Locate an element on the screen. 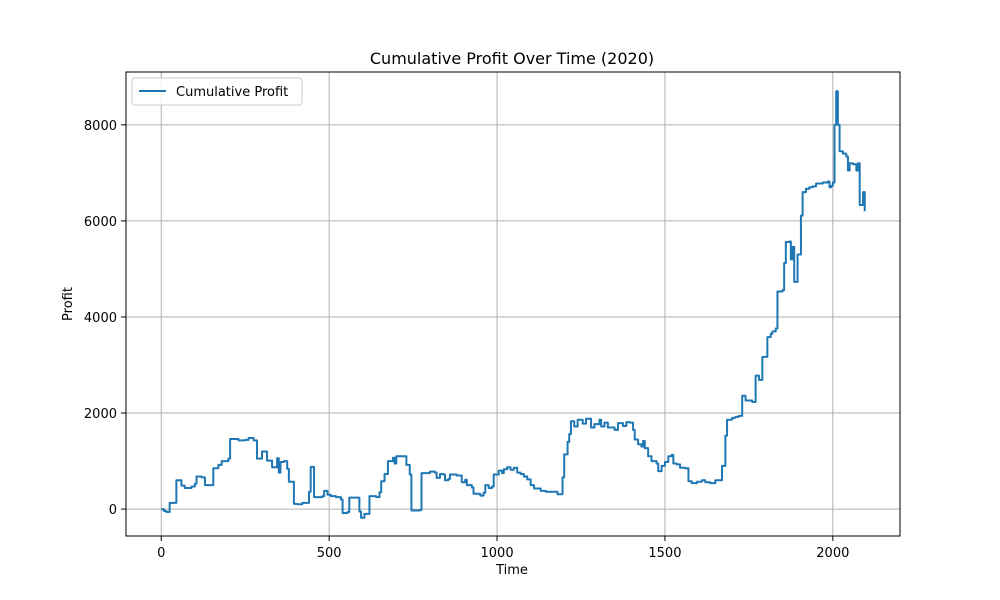  x-tick-label: 0 is located at coordinates (161, 553).